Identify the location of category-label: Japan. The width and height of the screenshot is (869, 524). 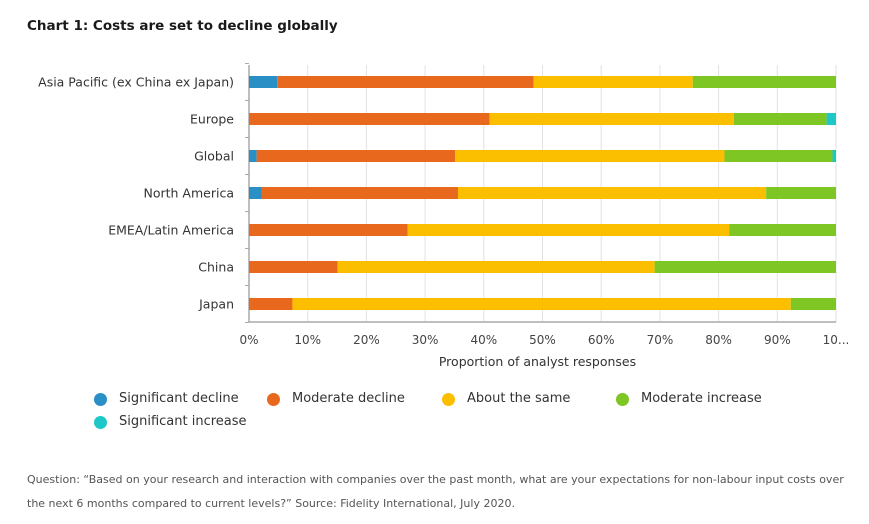
(216, 304).